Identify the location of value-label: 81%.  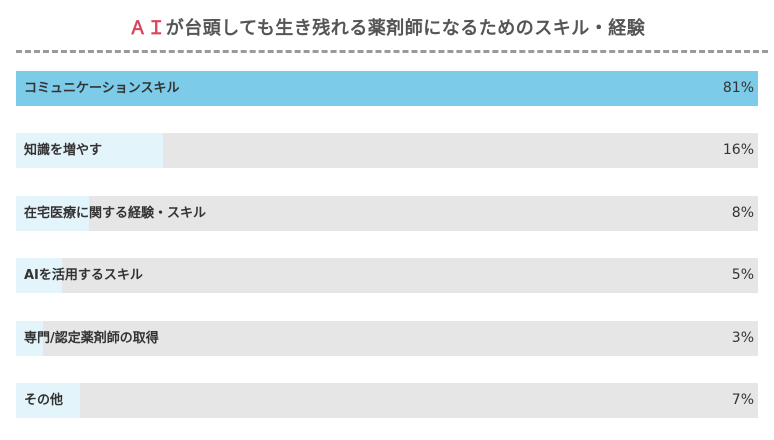
(738, 88).